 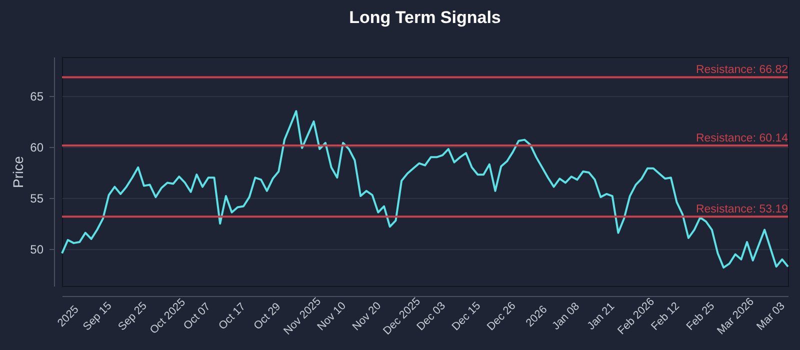 I want to click on y-axis-title: Price, so click(x=18, y=172).